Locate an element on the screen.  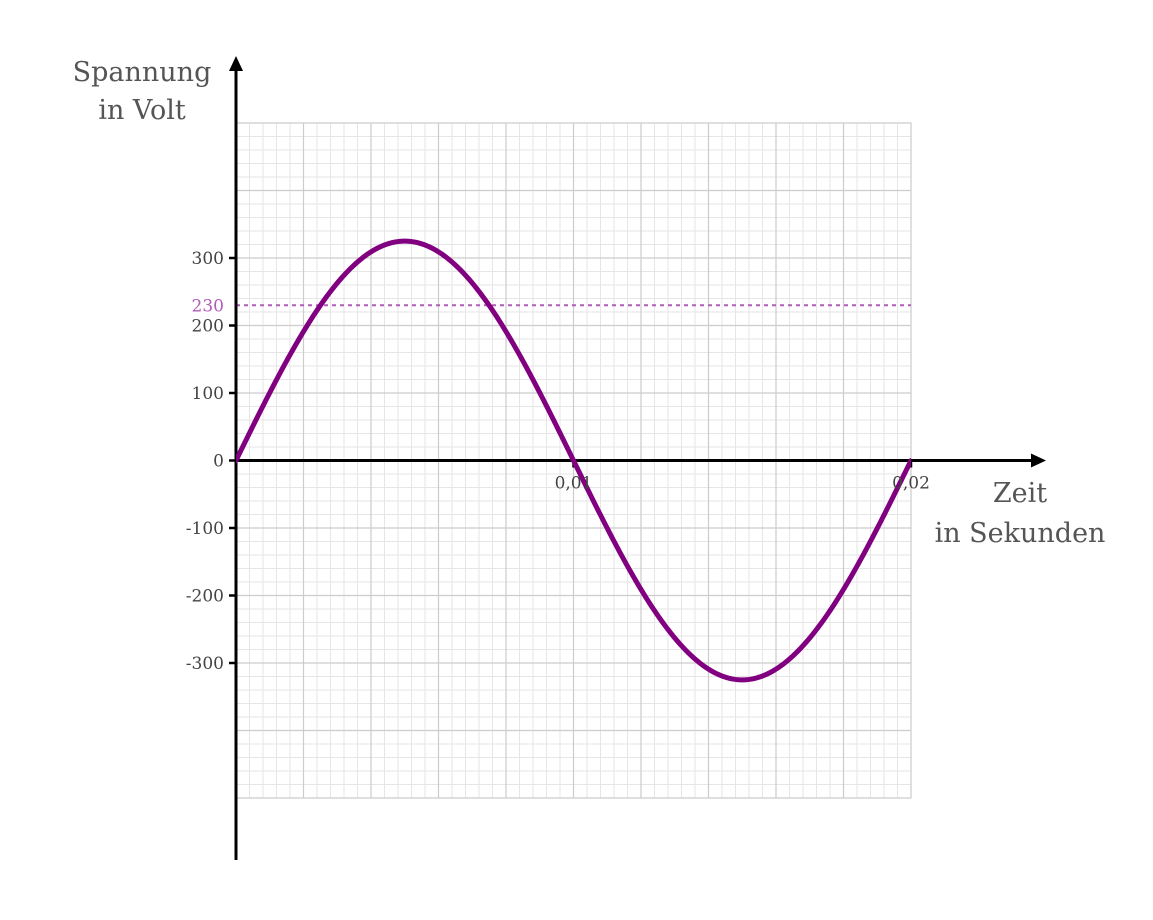
x-axis-arrow is located at coordinates (1038, 460).